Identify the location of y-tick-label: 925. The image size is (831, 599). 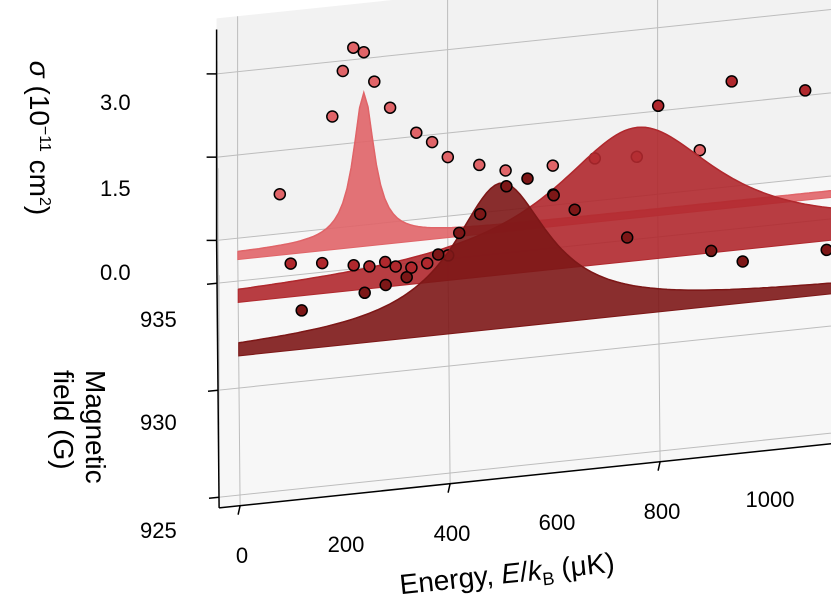
(158, 530).